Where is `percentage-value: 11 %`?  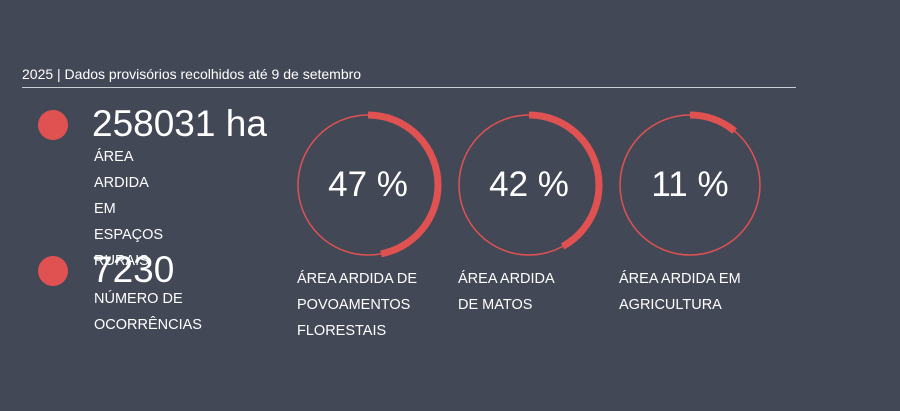
percentage-value: 11 % is located at coordinates (690, 184).